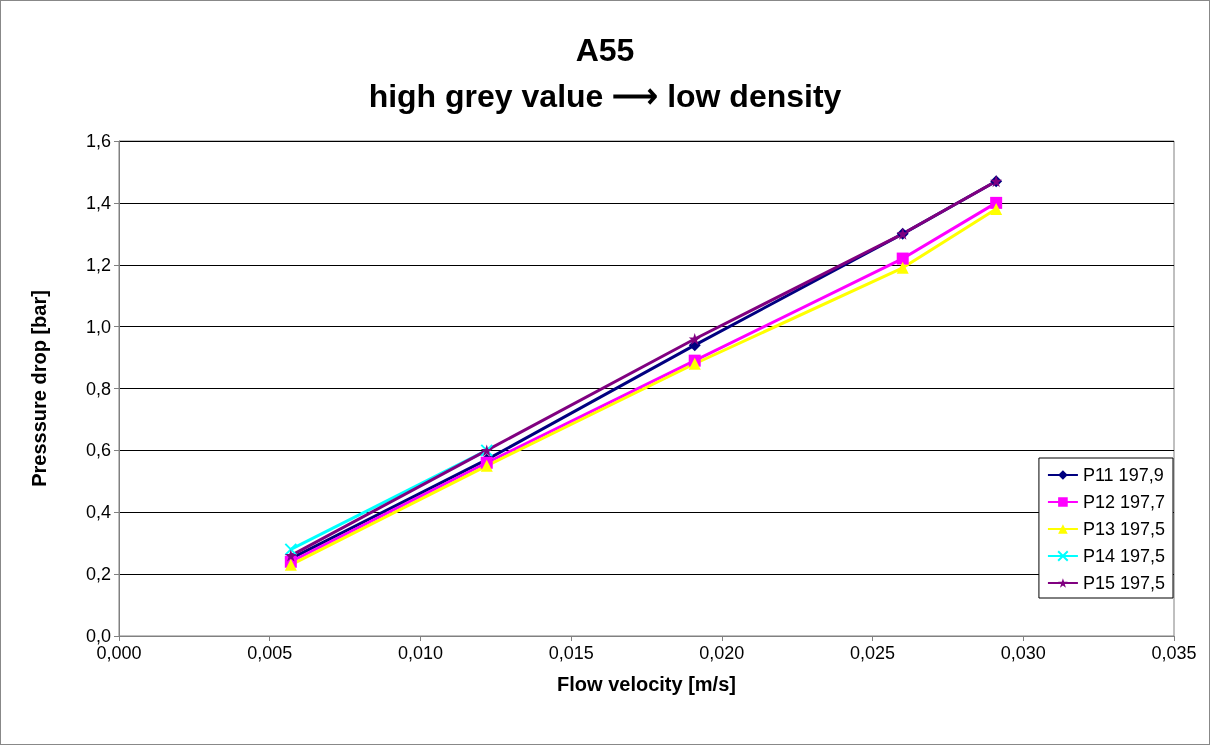 The width and height of the screenshot is (1210, 745). What do you see at coordinates (605, 50) in the screenshot?
I see `chart-title: A55` at bounding box center [605, 50].